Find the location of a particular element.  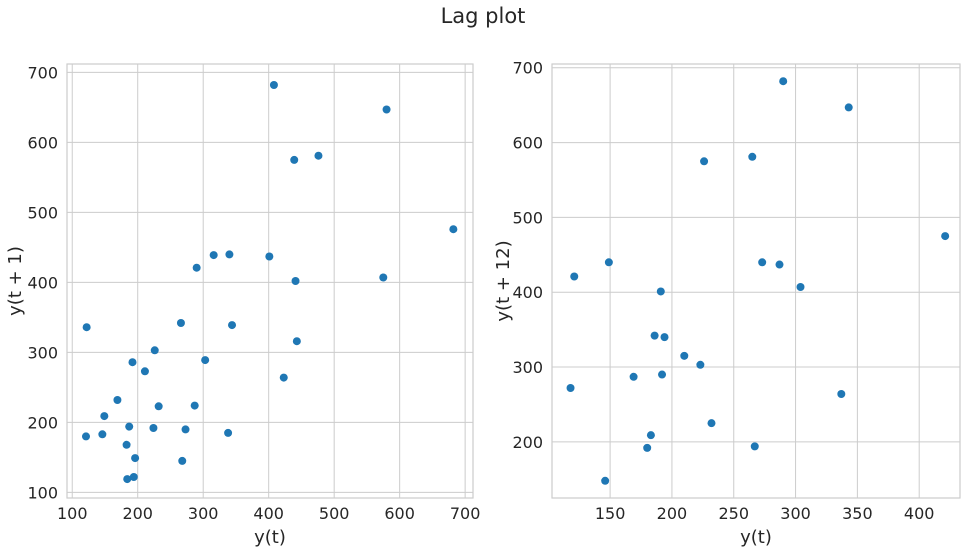

x-tick-label: 150 is located at coordinates (610, 513).